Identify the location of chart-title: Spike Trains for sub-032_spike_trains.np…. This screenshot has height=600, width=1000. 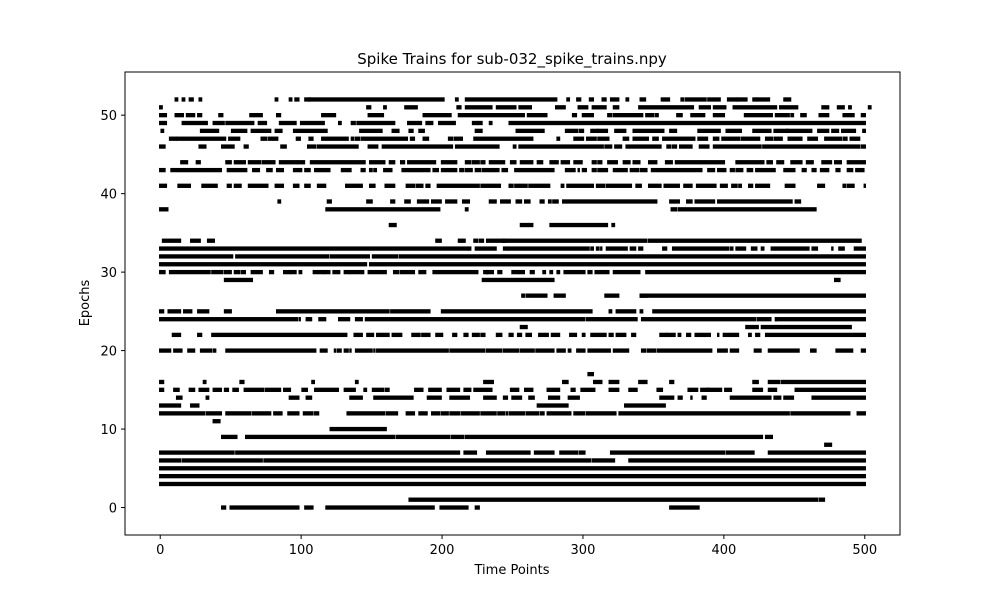
(512, 59).